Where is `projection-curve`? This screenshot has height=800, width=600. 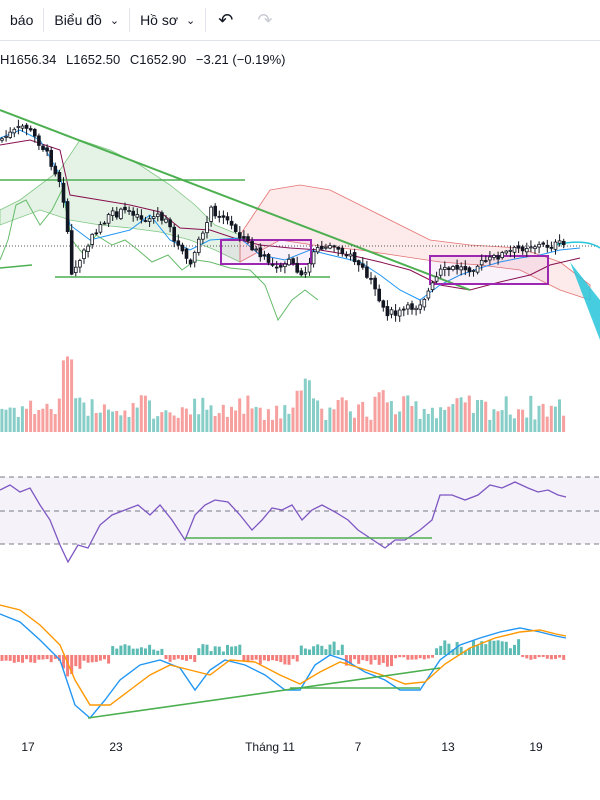 projection-curve is located at coordinates (577, 245).